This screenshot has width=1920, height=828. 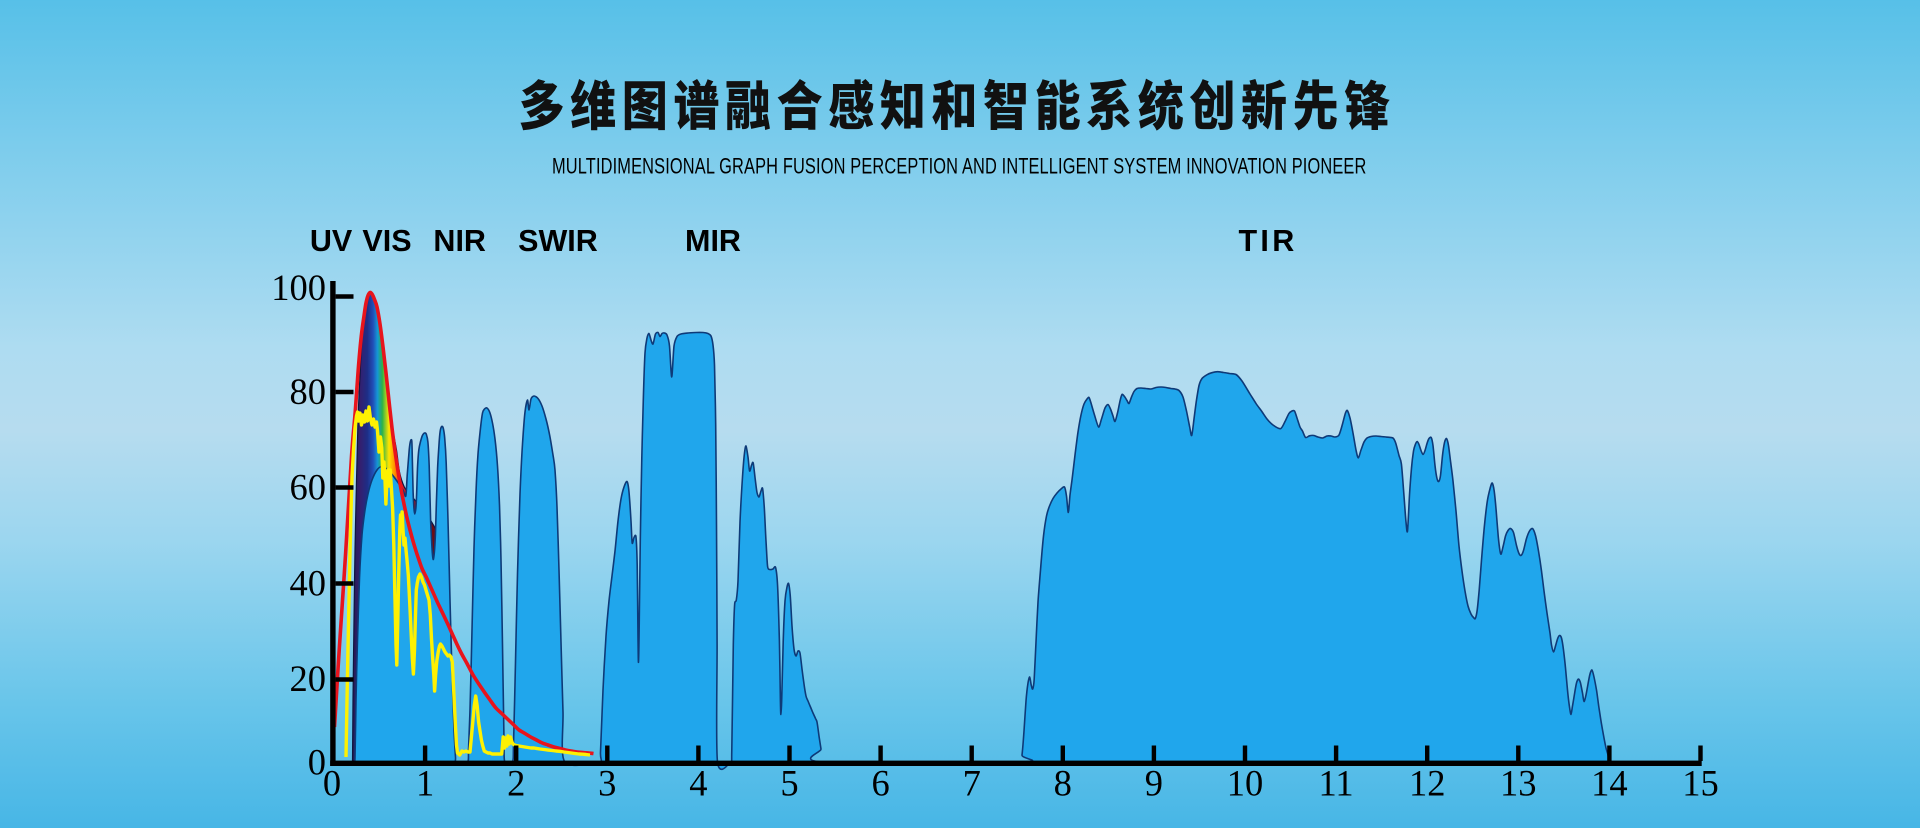 I want to click on svg-text: 7, so click(x=972, y=783).